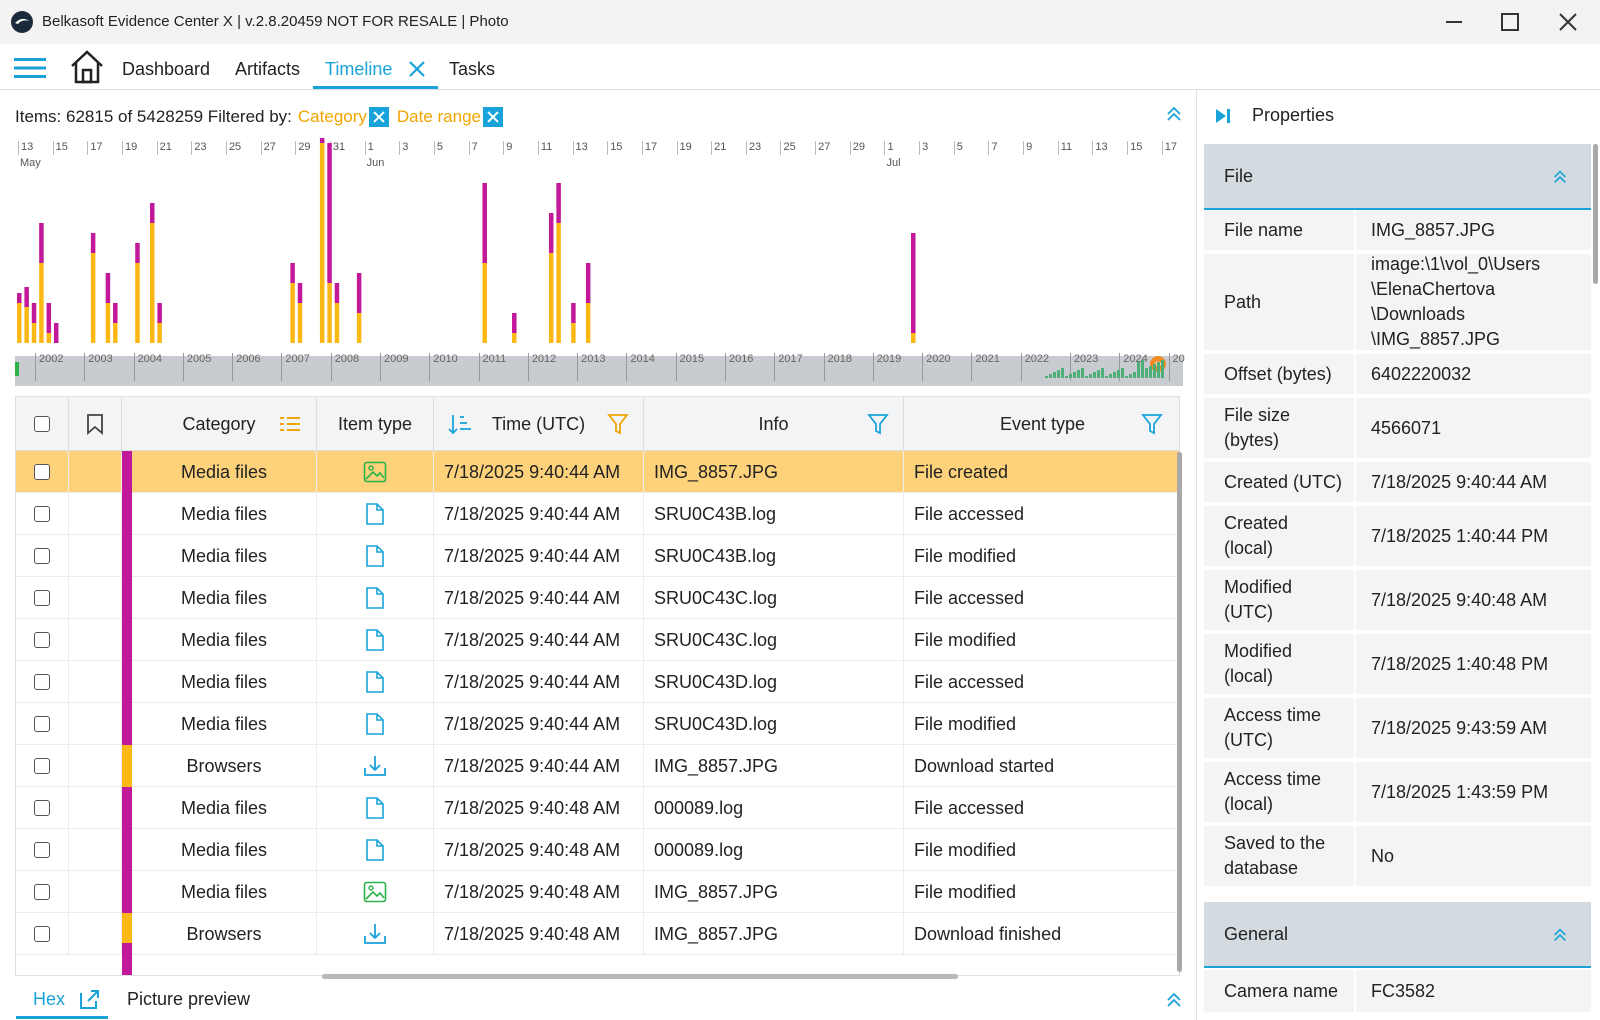  I want to click on file-section-header: File, so click(1397, 177).